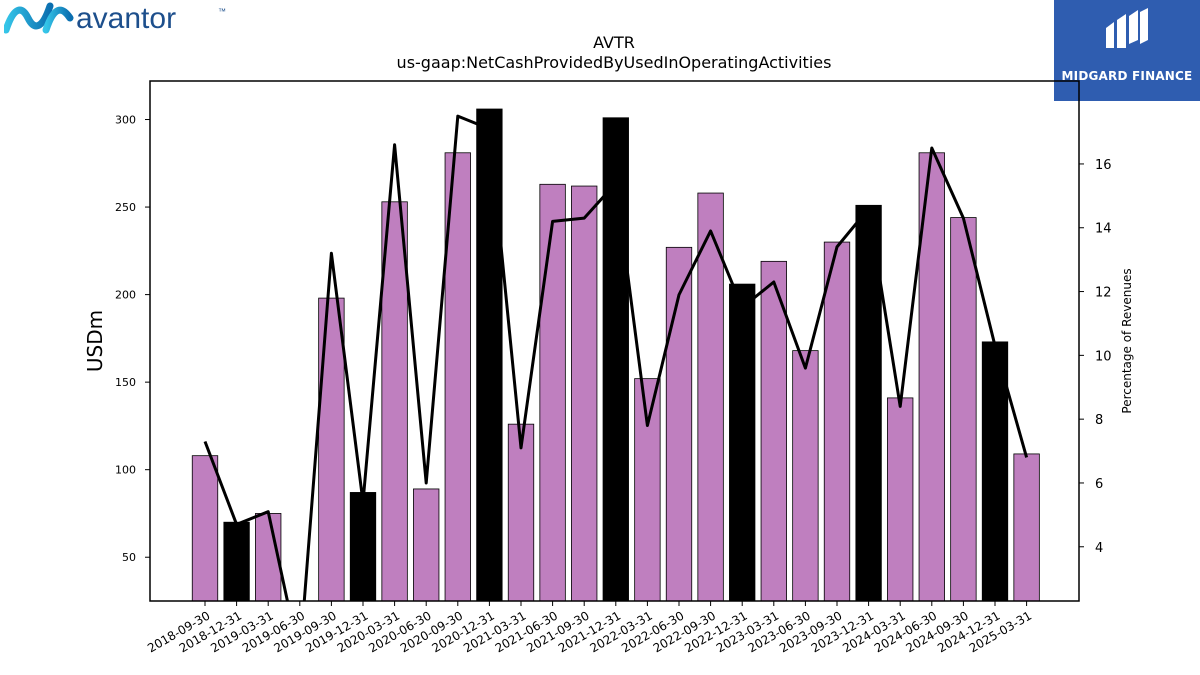 The image size is (1200, 675). I want to click on avantor-logo: avantor ™, so click(118, 19).